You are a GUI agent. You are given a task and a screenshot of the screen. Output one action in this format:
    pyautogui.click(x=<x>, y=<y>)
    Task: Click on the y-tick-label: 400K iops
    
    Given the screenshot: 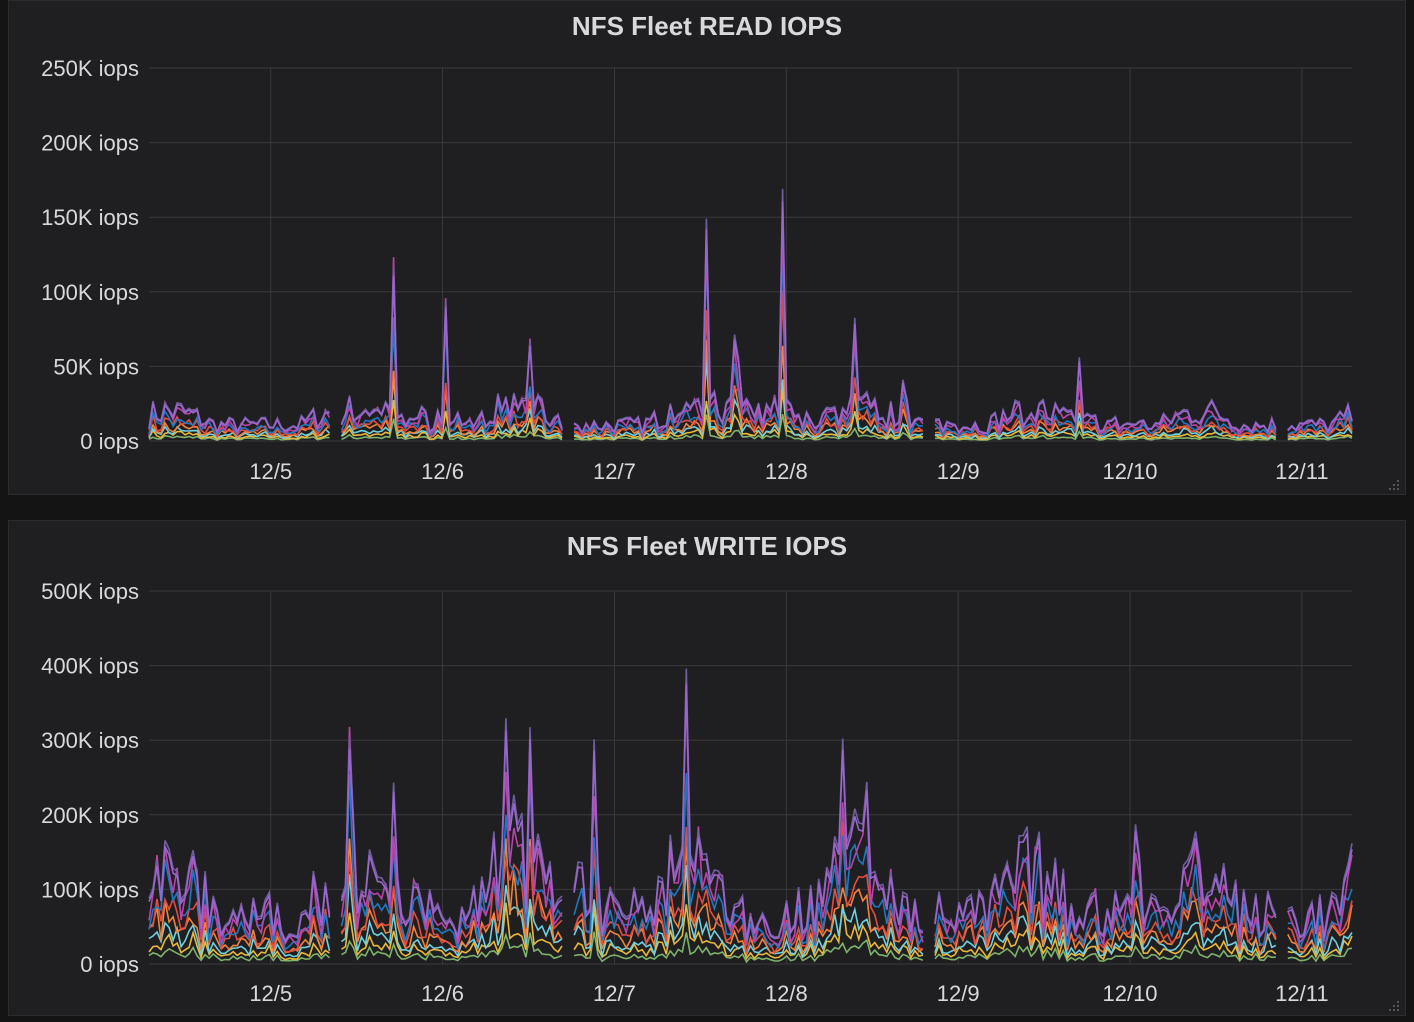 What is the action you would take?
    pyautogui.click(x=90, y=666)
    